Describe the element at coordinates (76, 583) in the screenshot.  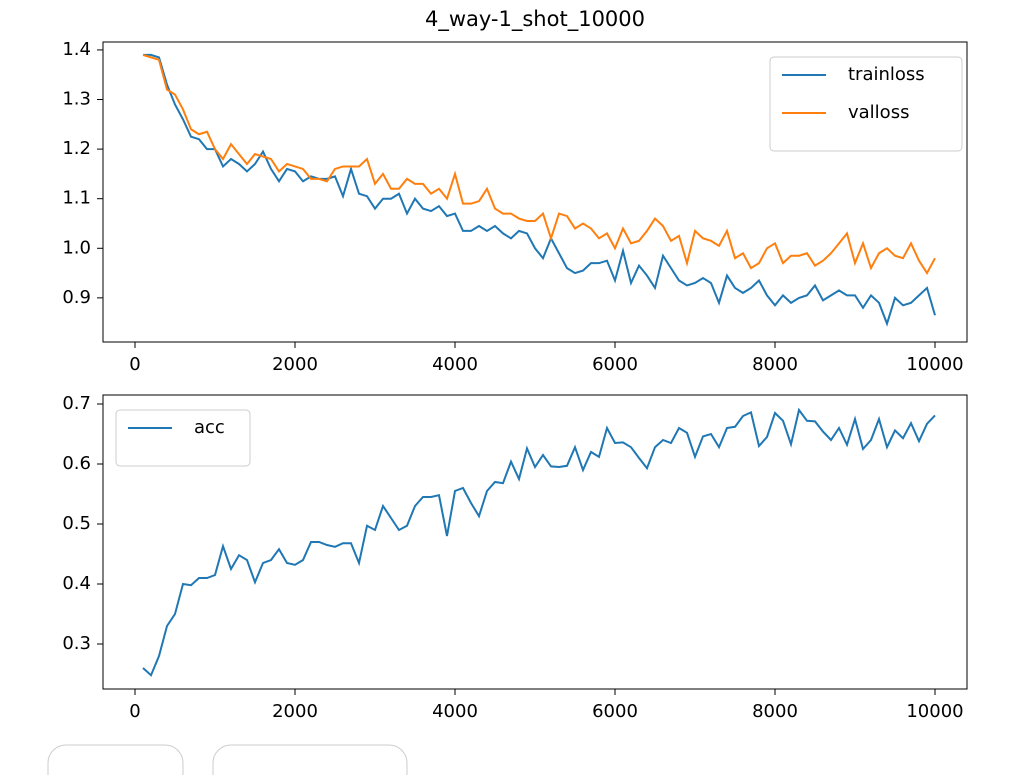
I see `y-tick-label: 0.4` at that location.